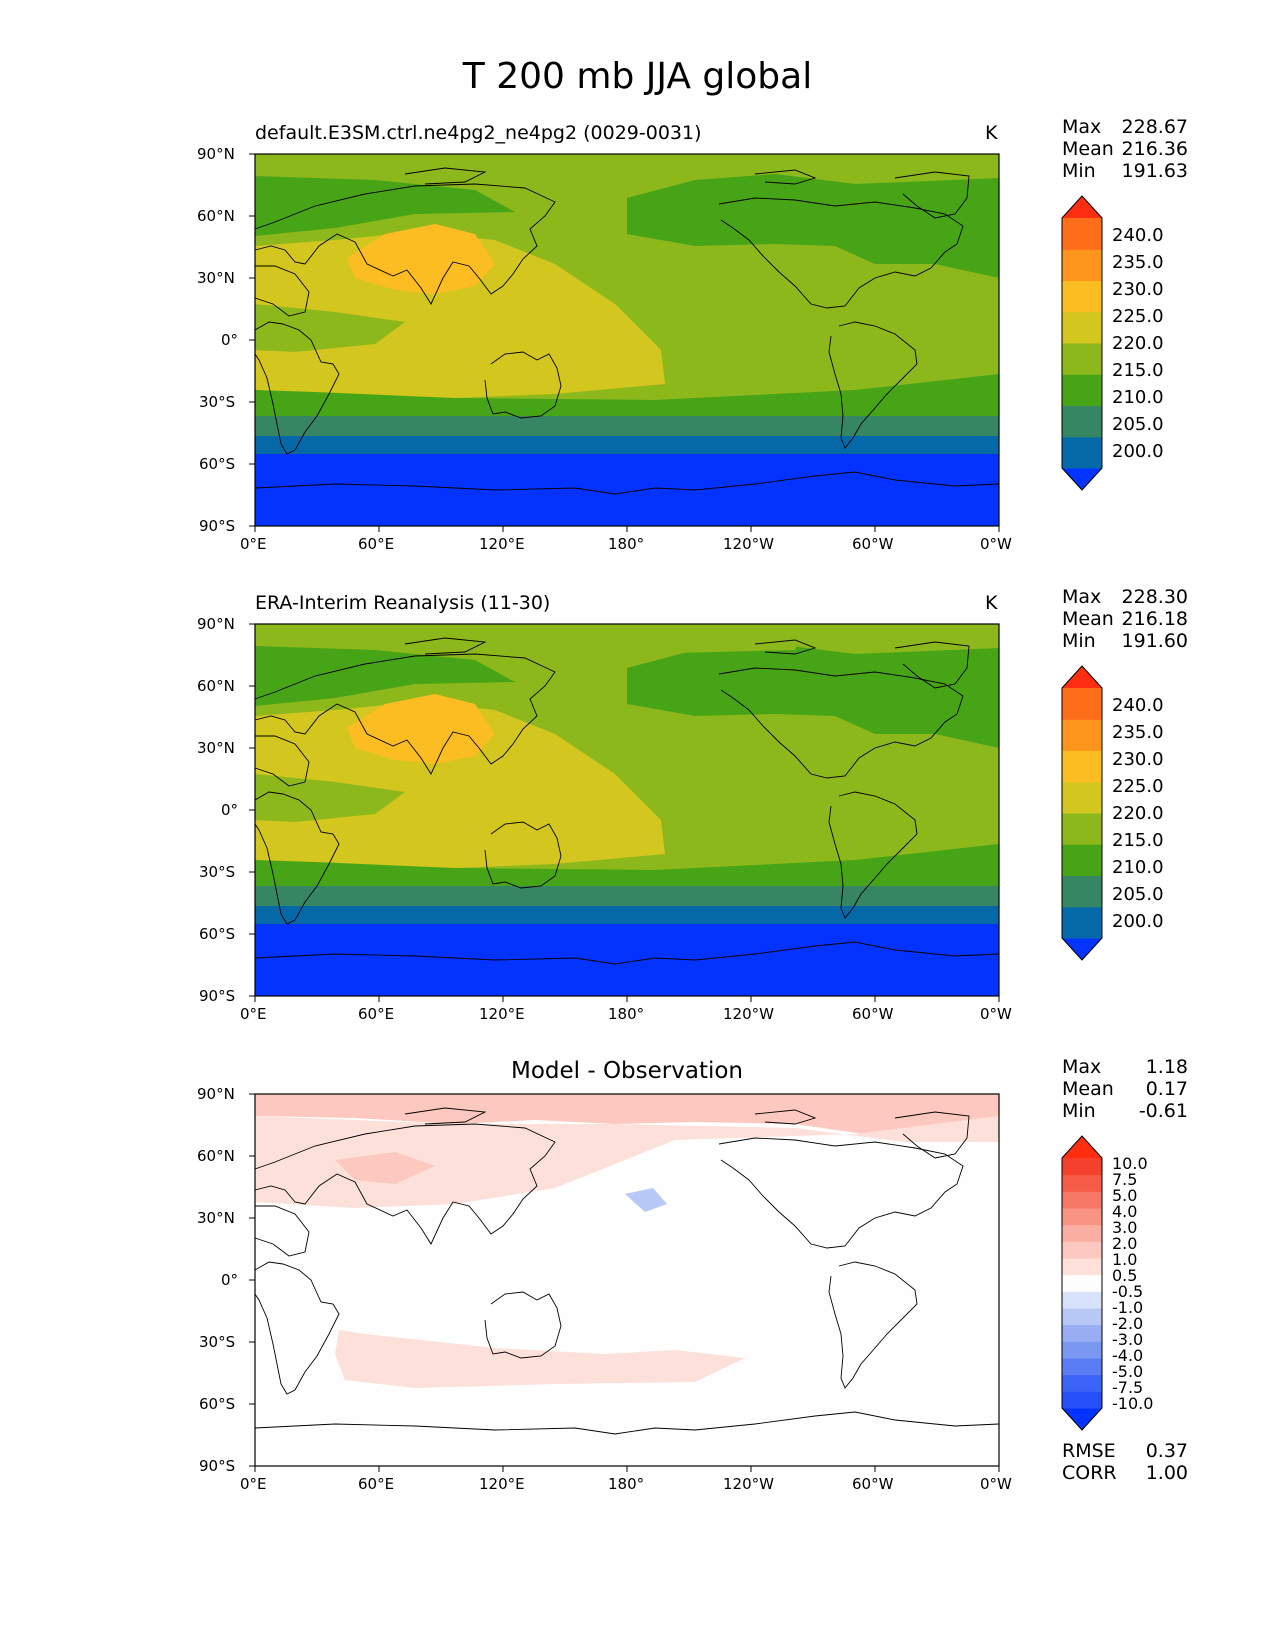  I want to click on p2-lat-tick-30s: 30°S, so click(217, 872).